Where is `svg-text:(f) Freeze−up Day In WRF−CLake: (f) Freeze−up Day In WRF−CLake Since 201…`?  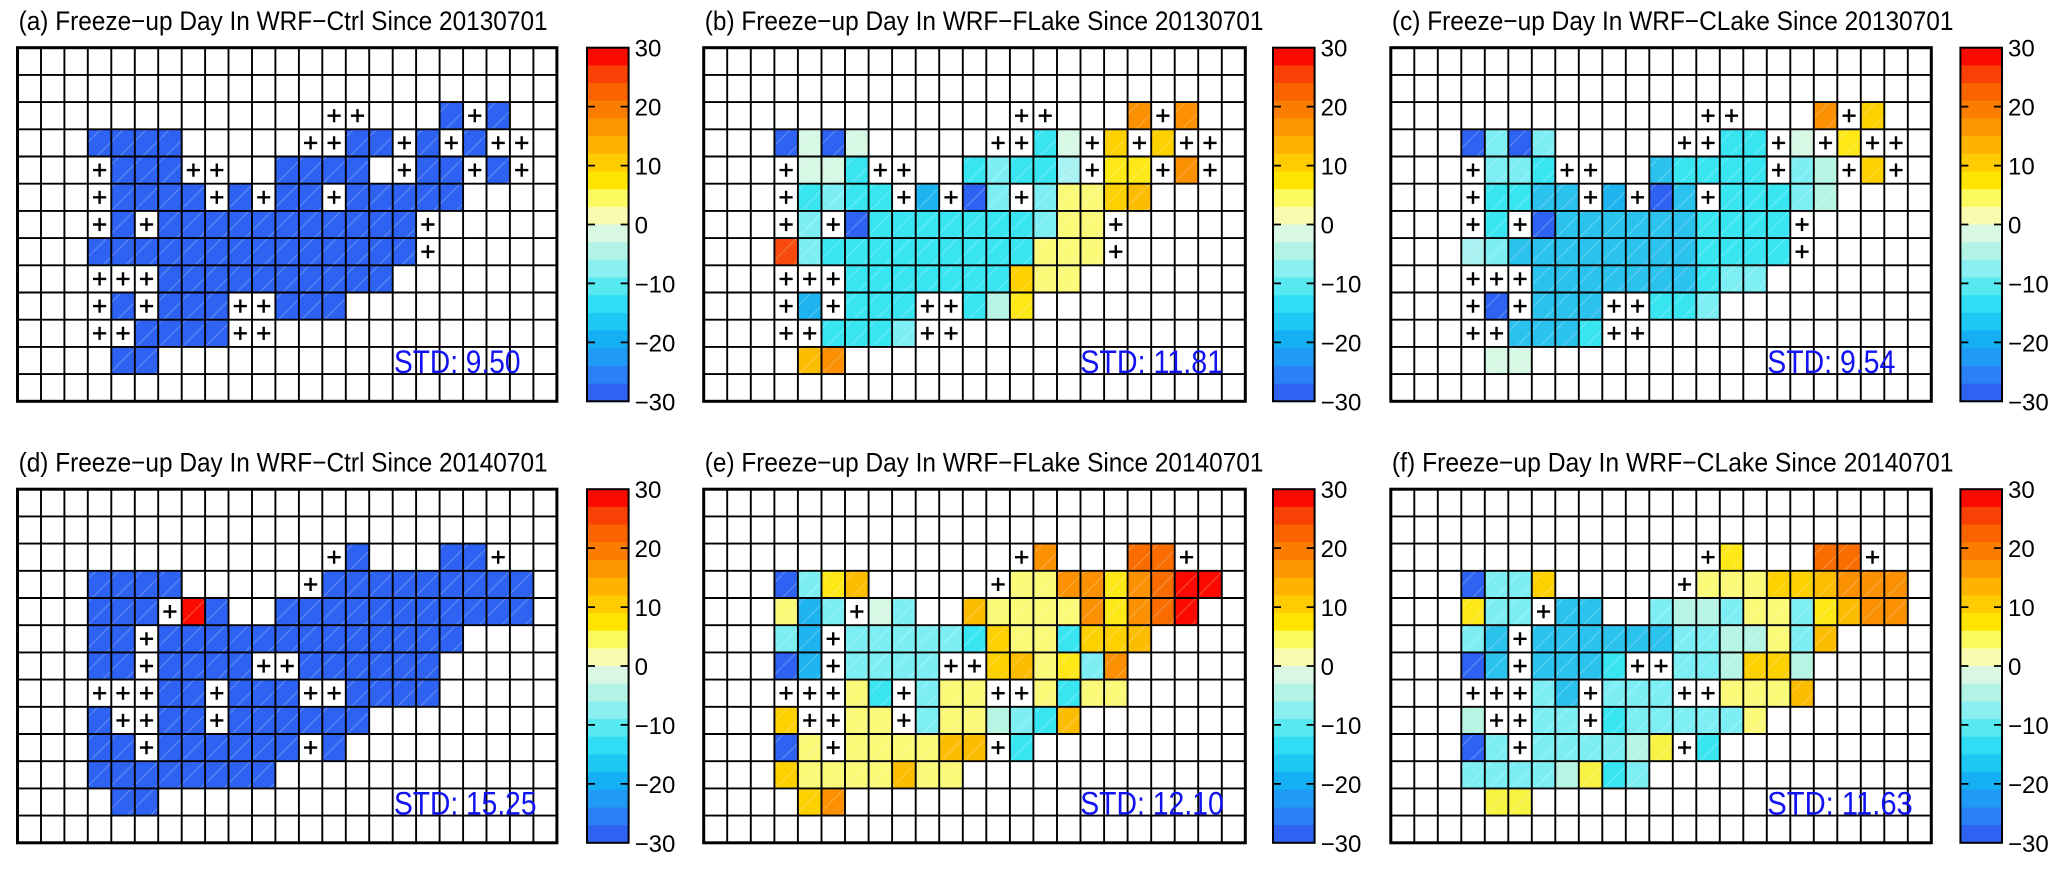 svg-text:(f) Freeze−up Day In WRF−CLake: (f) Freeze−up Day In WRF−CLake Since 201… is located at coordinates (1673, 463).